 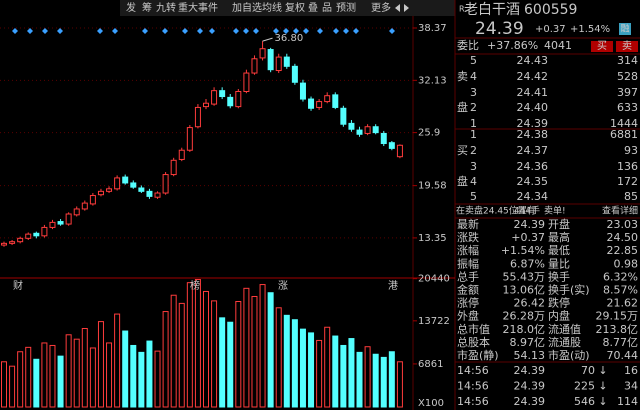 What do you see at coordinates (402, 8) in the screenshot?
I see `toolbar-arrows` at bounding box center [402, 8].